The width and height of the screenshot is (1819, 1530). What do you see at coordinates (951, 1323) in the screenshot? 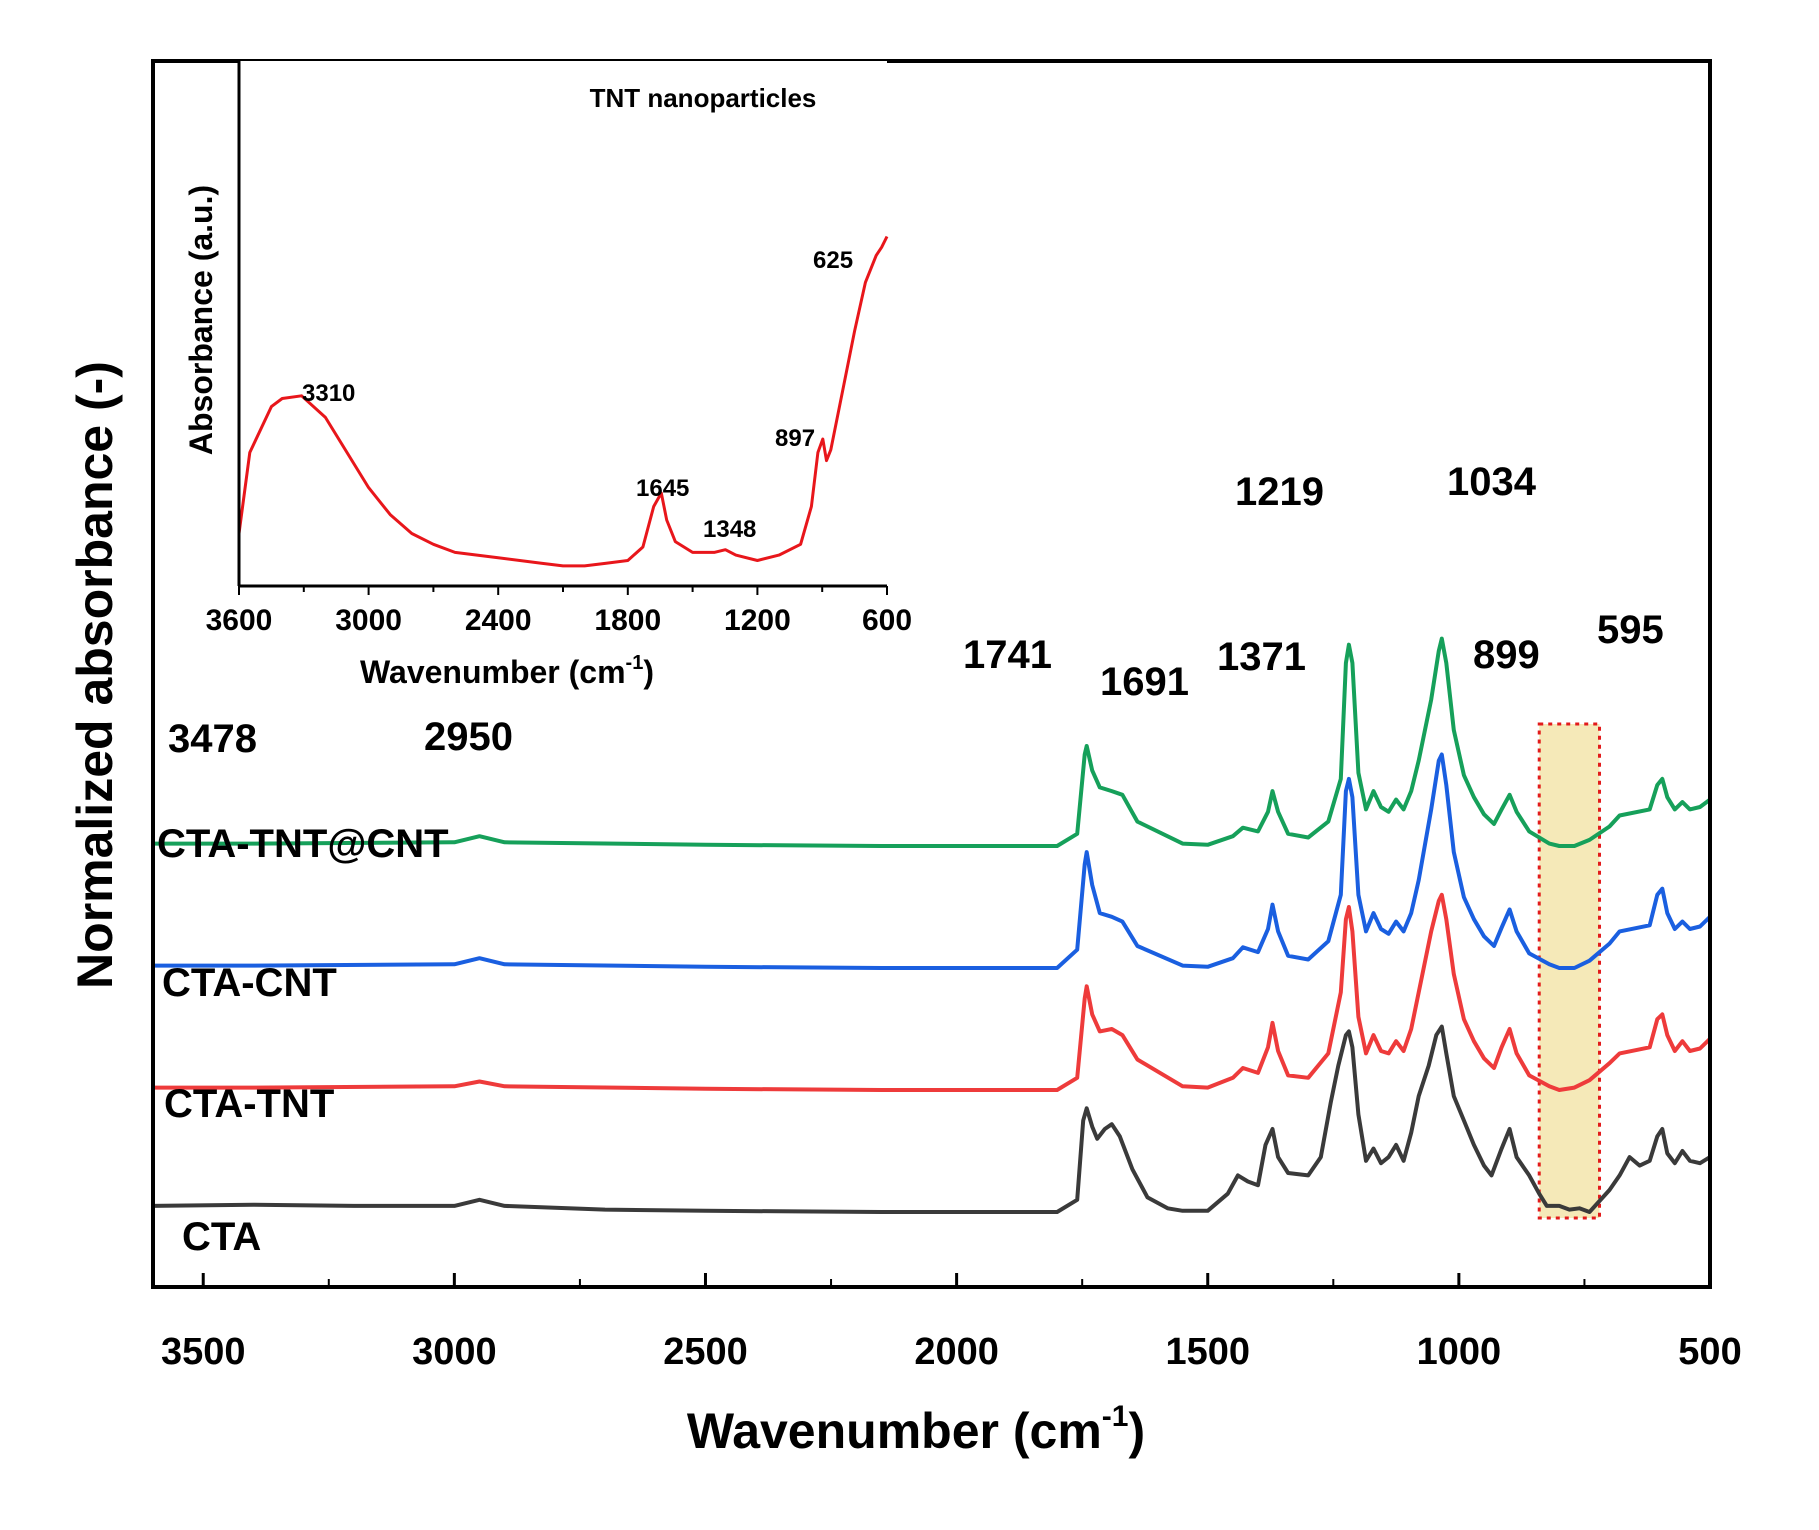
I see `main-ticks-group: 3500 3000 2500 2000 1500 1000 500` at bounding box center [951, 1323].